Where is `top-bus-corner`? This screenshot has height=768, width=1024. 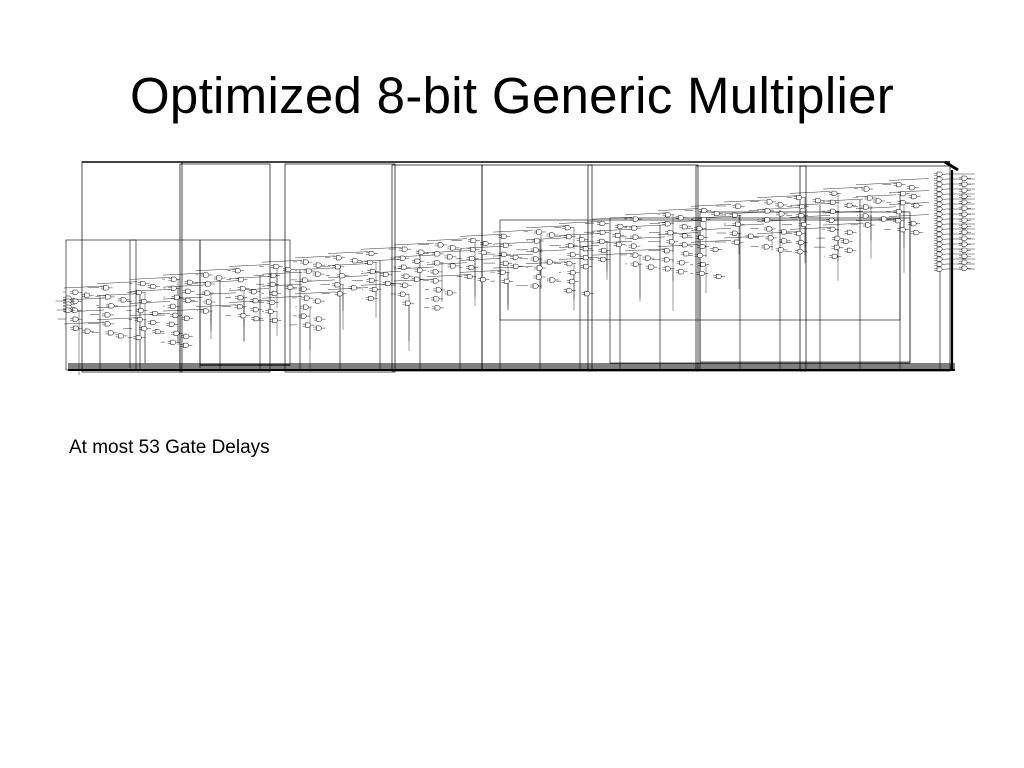 top-bus-corner is located at coordinates (951, 166).